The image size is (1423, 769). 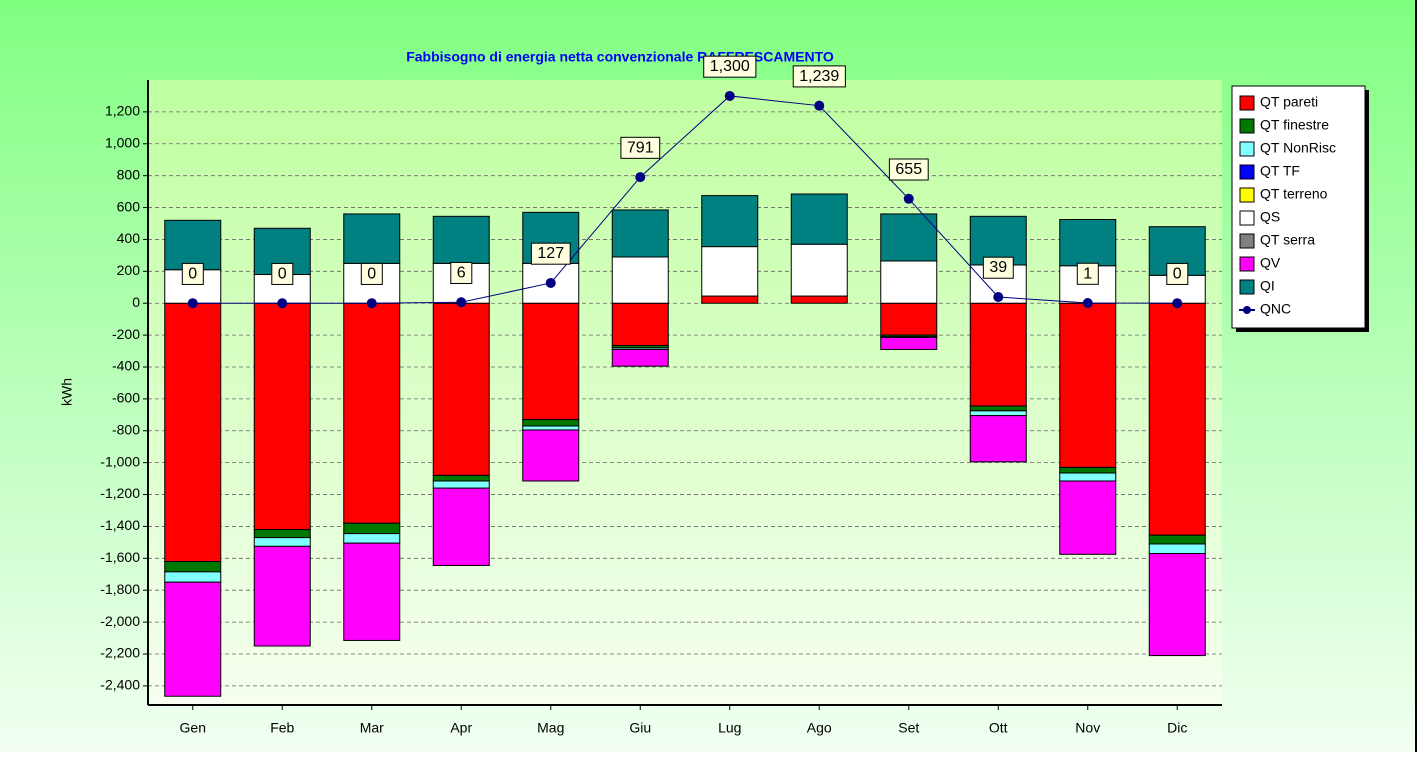 I want to click on y-tick-label: -400, so click(x=126, y=366).